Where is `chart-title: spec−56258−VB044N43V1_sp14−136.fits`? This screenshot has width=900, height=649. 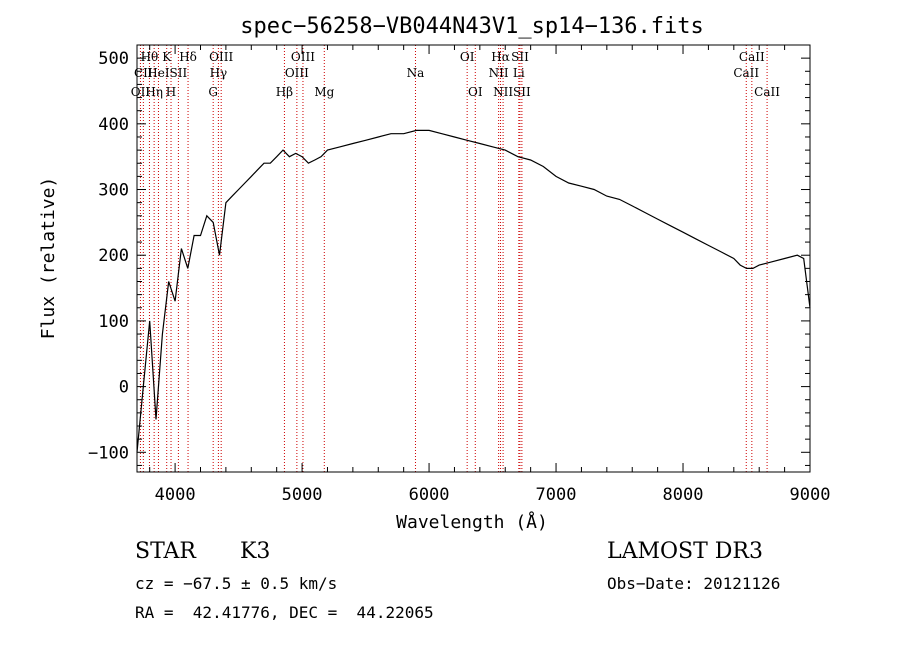 chart-title: spec−56258−VB044N43V1_sp14−136.fits is located at coordinates (472, 26).